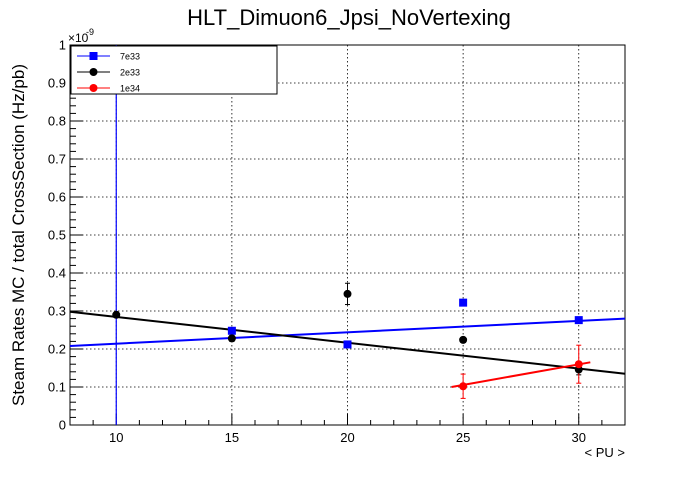 The width and height of the screenshot is (696, 477). I want to click on x-axis-label: < PU >, so click(605, 452).